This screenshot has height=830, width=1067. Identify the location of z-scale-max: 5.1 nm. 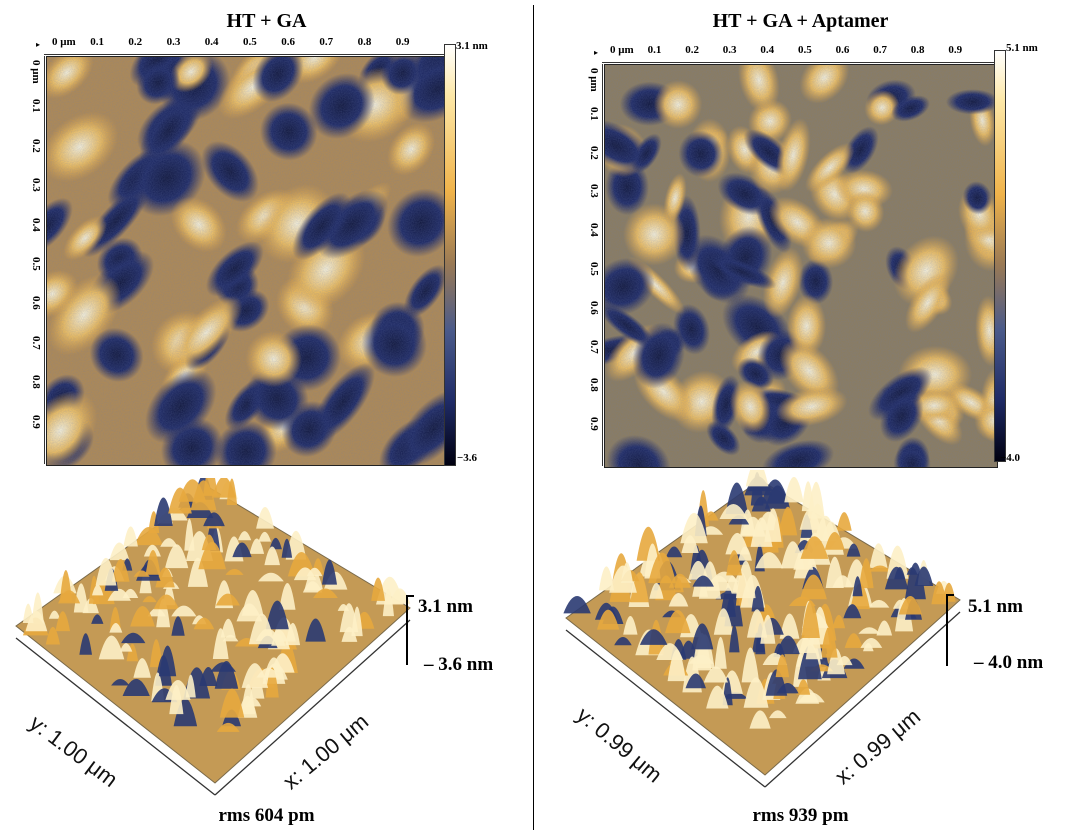
(995, 606).